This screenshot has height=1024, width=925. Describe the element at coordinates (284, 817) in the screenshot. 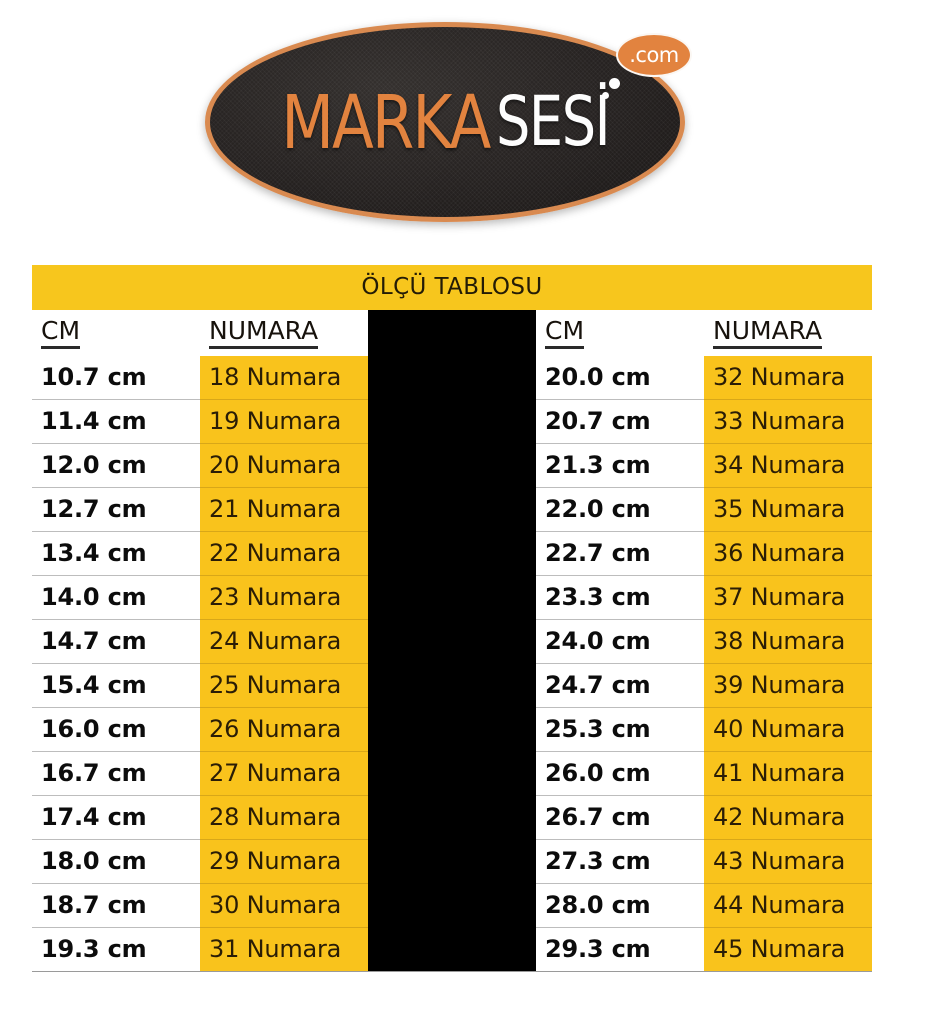

I see `cell-numara-left: 28 Numara` at that location.